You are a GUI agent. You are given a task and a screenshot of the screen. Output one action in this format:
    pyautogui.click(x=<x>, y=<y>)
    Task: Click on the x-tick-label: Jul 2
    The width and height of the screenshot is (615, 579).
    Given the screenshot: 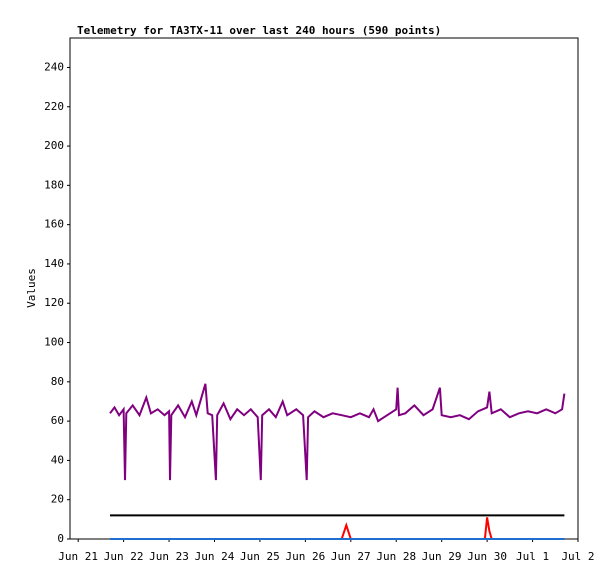 What is the action you would take?
    pyautogui.click(x=577, y=556)
    